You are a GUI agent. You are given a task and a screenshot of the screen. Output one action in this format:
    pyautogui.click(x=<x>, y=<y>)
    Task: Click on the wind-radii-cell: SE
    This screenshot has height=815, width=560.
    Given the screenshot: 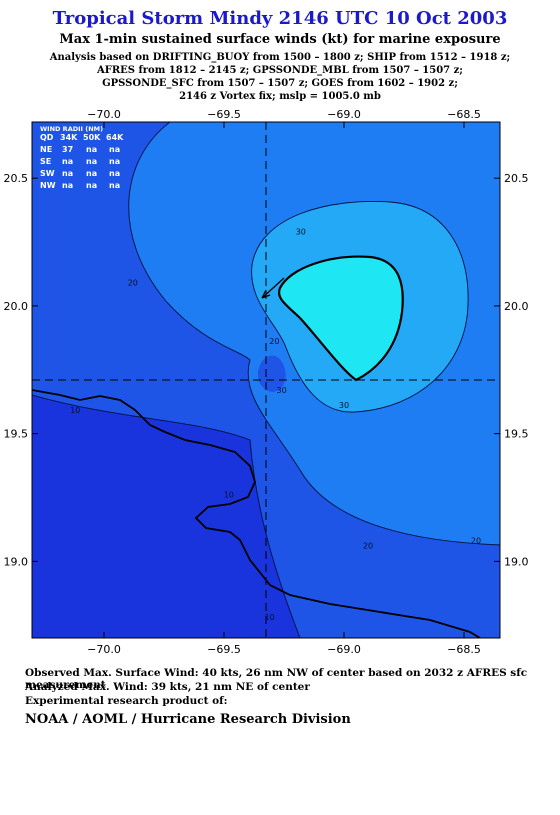 What is the action you would take?
    pyautogui.click(x=45, y=161)
    